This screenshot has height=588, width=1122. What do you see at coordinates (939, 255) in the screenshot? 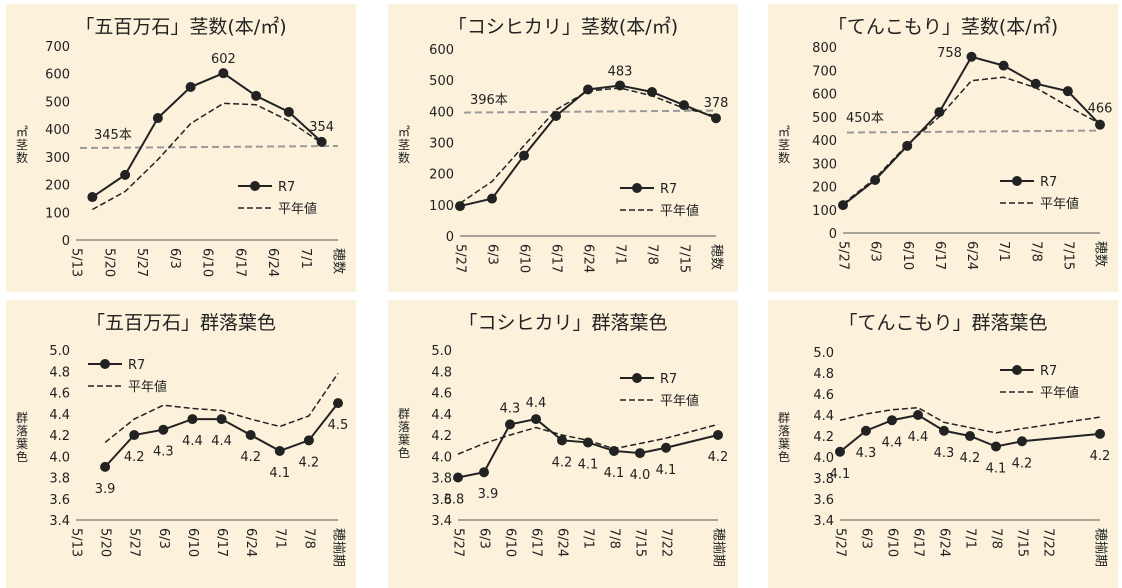
I see `x-tick-label: 6/17` at bounding box center [939, 255].